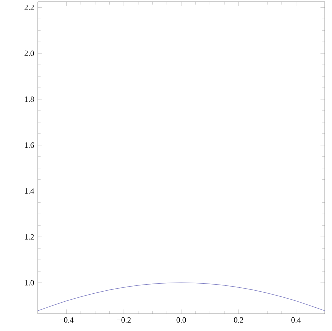  I want to click on x-tick-label: 0.0, so click(181, 320).